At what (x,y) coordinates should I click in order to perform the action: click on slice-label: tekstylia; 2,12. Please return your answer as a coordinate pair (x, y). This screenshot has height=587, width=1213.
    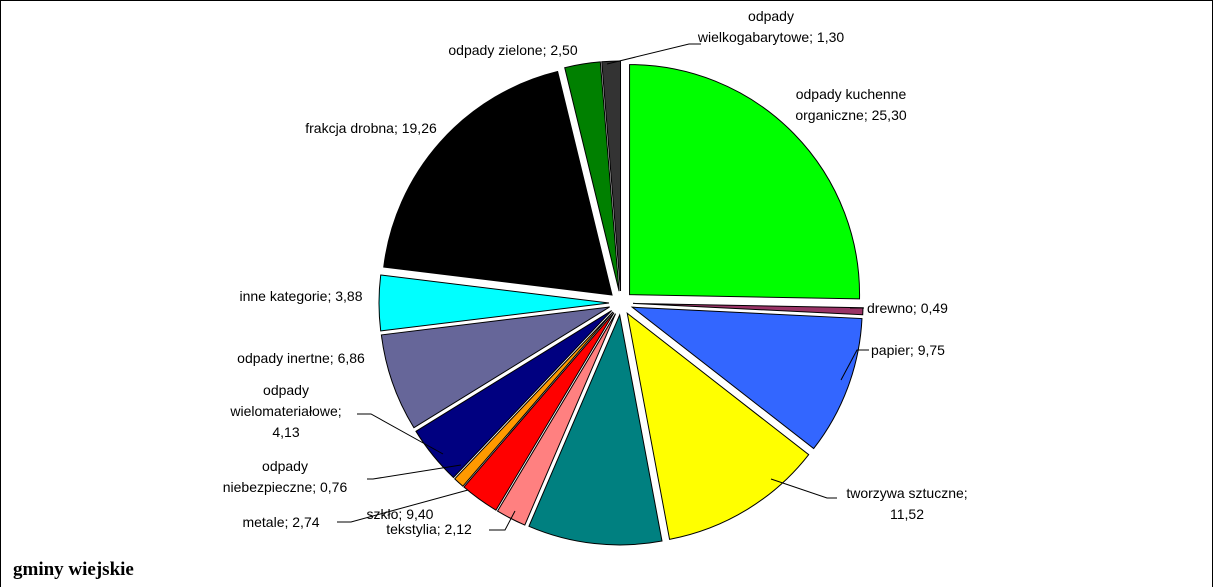
    Looking at the image, I should click on (429, 529).